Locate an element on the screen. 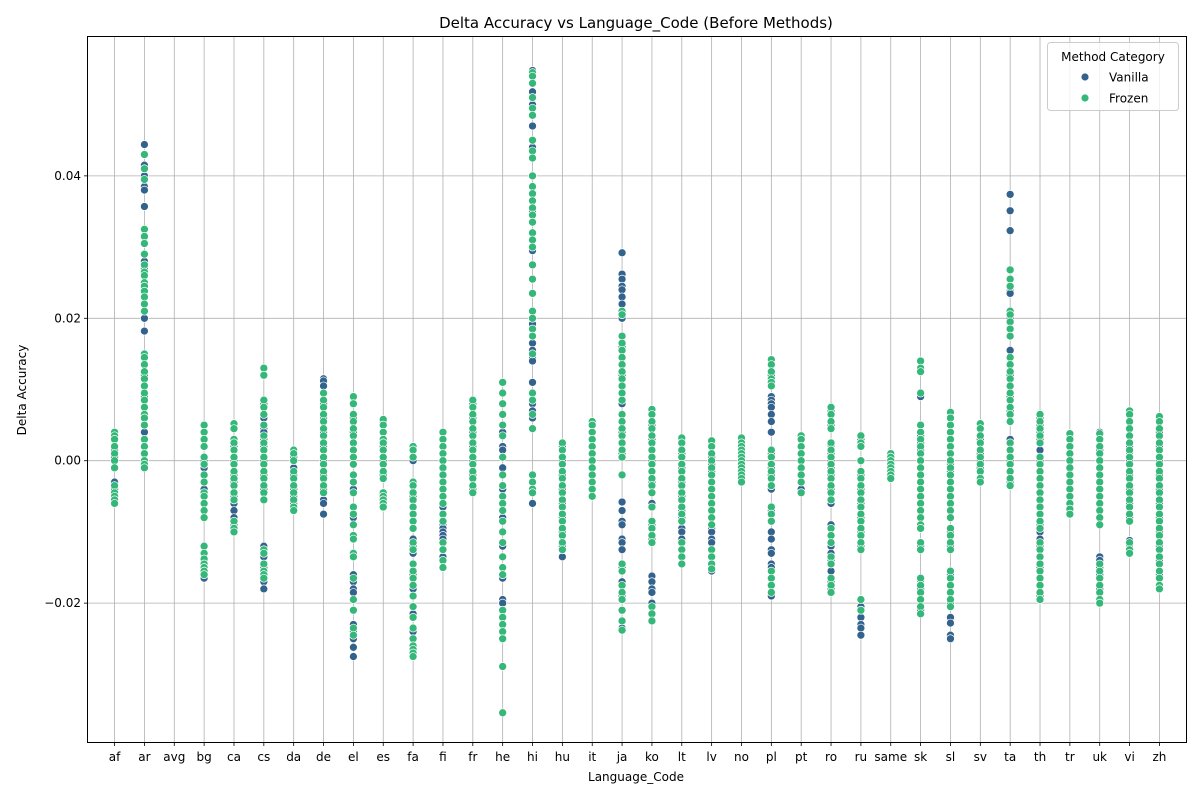 The image size is (1200, 800). legend: Method Category Vanilla Frozen is located at coordinates (1113, 76).